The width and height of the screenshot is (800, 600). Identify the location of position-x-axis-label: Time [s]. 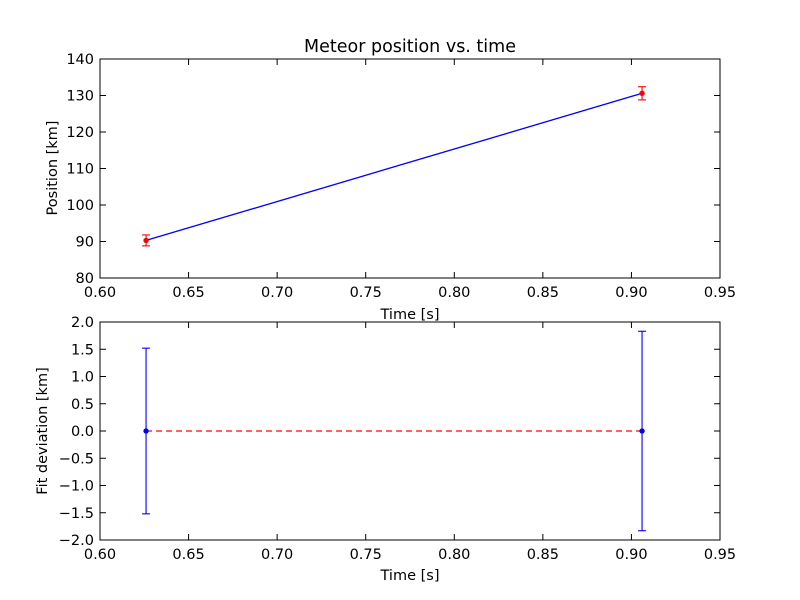
(410, 315).